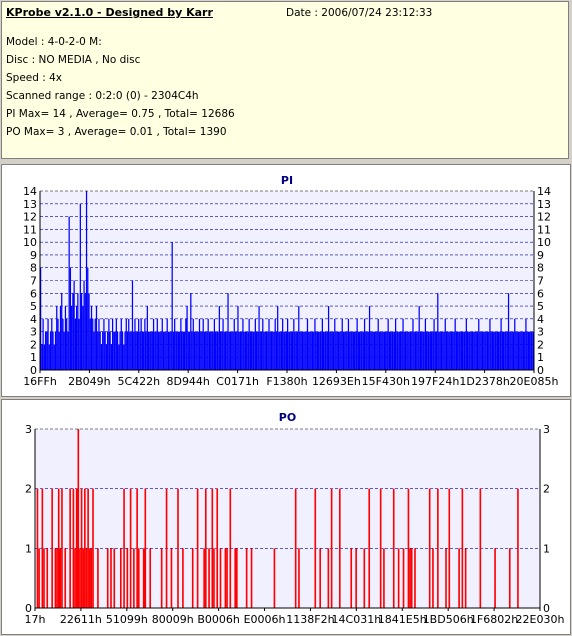 This screenshot has height=636, width=572. What do you see at coordinates (109, 12) in the screenshot?
I see `app-title: KProbe v2.1.0 - Designed by Karr` at bounding box center [109, 12].